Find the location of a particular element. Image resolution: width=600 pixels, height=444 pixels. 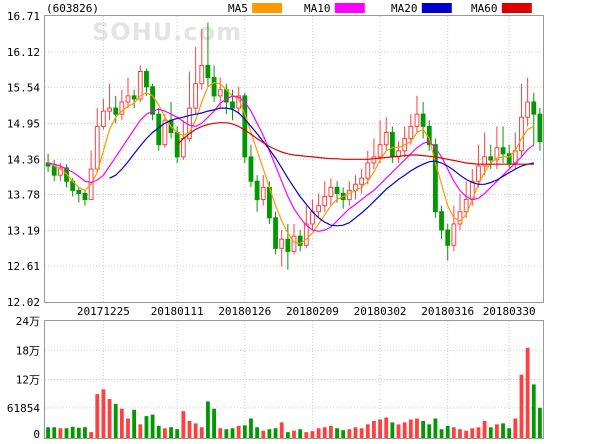

volume-y-tick-label: 12万 is located at coordinates (28, 380).